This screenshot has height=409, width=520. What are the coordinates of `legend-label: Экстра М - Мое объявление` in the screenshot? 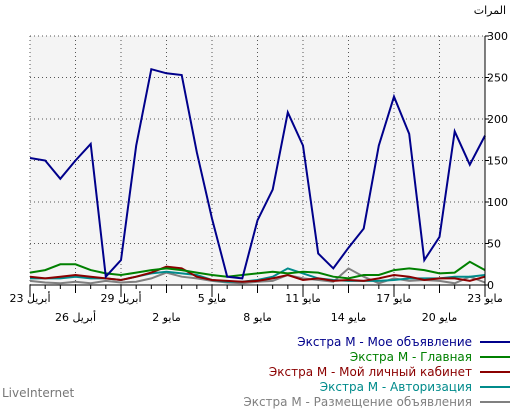 It's located at (384, 341).